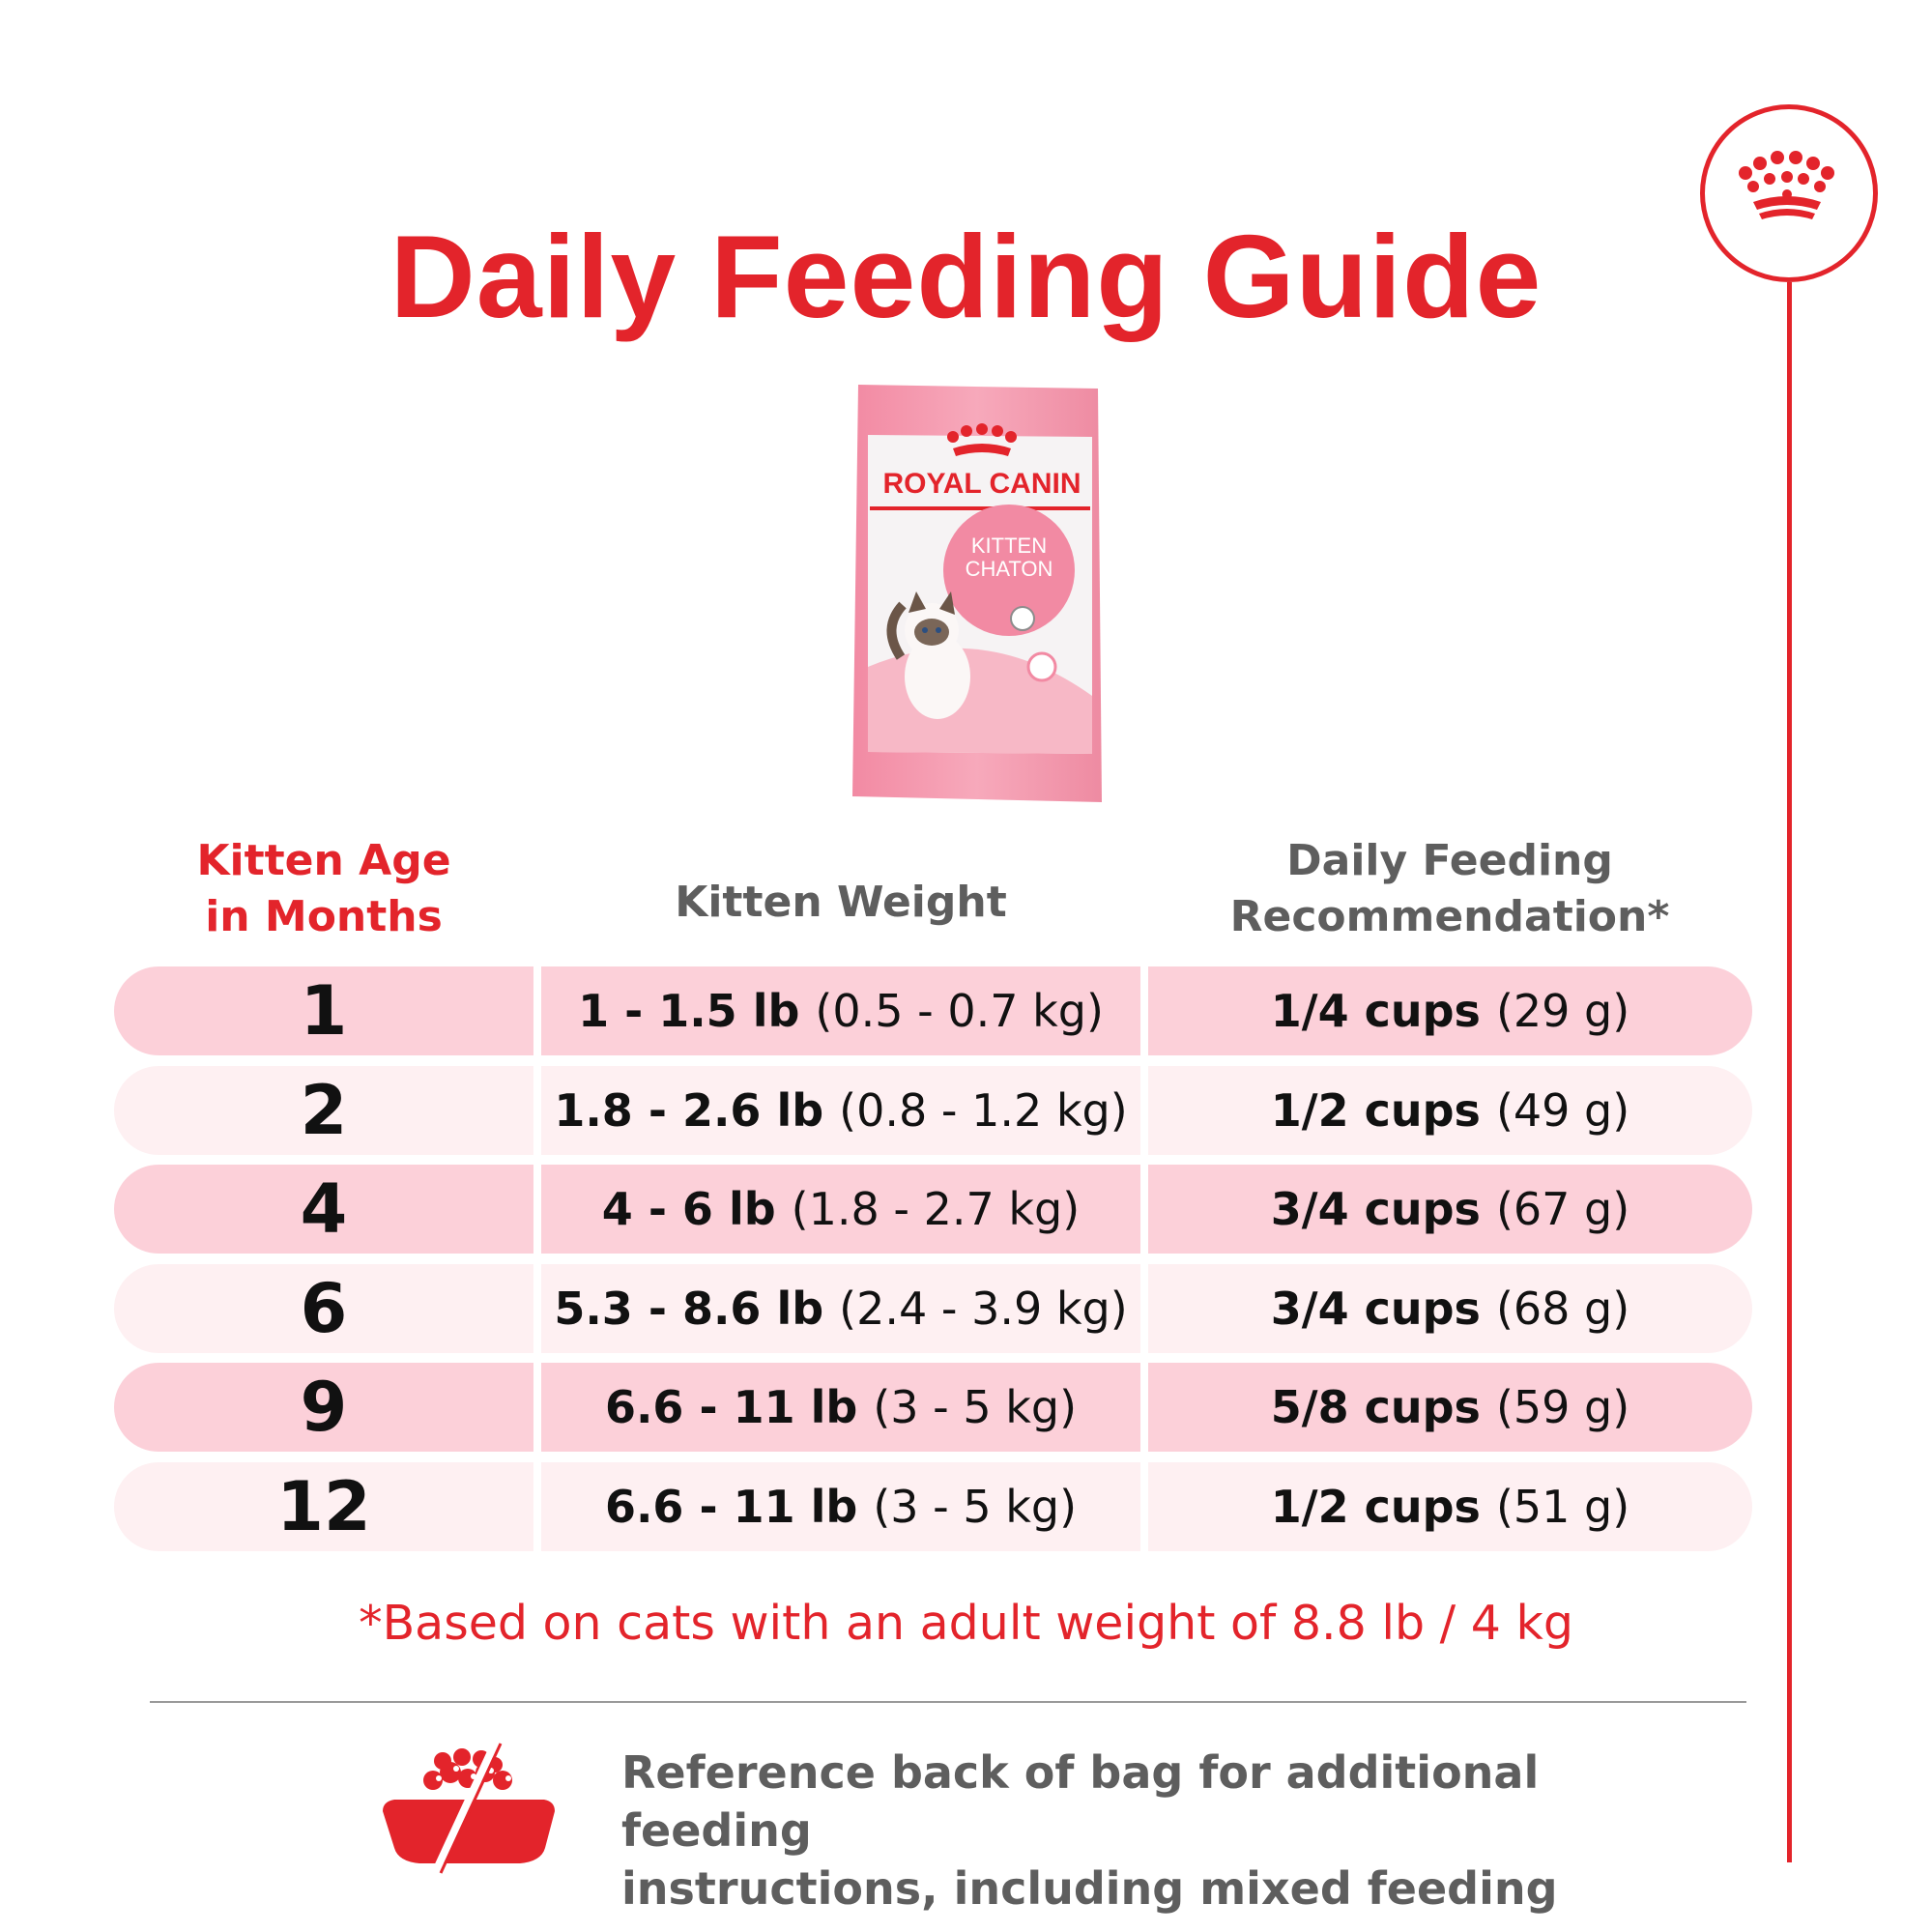 The height and width of the screenshot is (1932, 1932). I want to click on feeding-cell: 1/2 cups (49 g), so click(1450, 1110).